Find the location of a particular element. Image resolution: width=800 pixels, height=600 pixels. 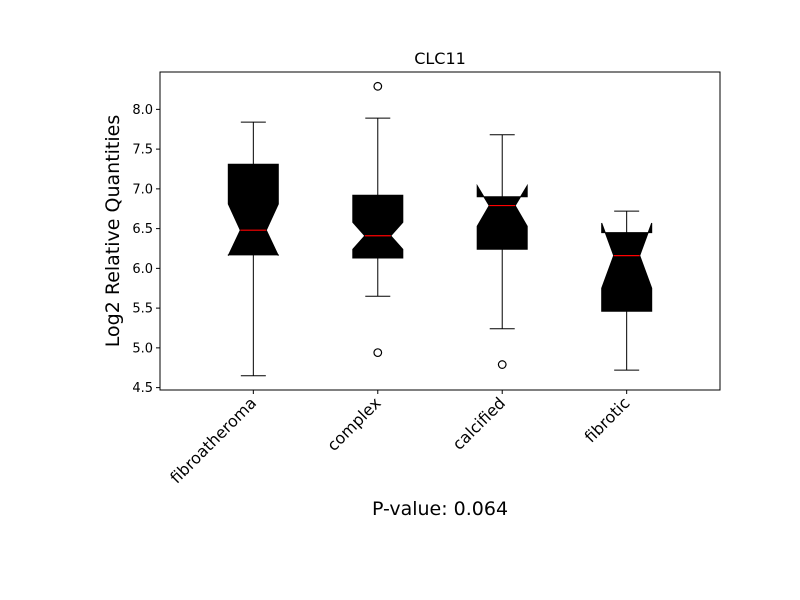

x-category-label: complex is located at coordinates (353, 423).